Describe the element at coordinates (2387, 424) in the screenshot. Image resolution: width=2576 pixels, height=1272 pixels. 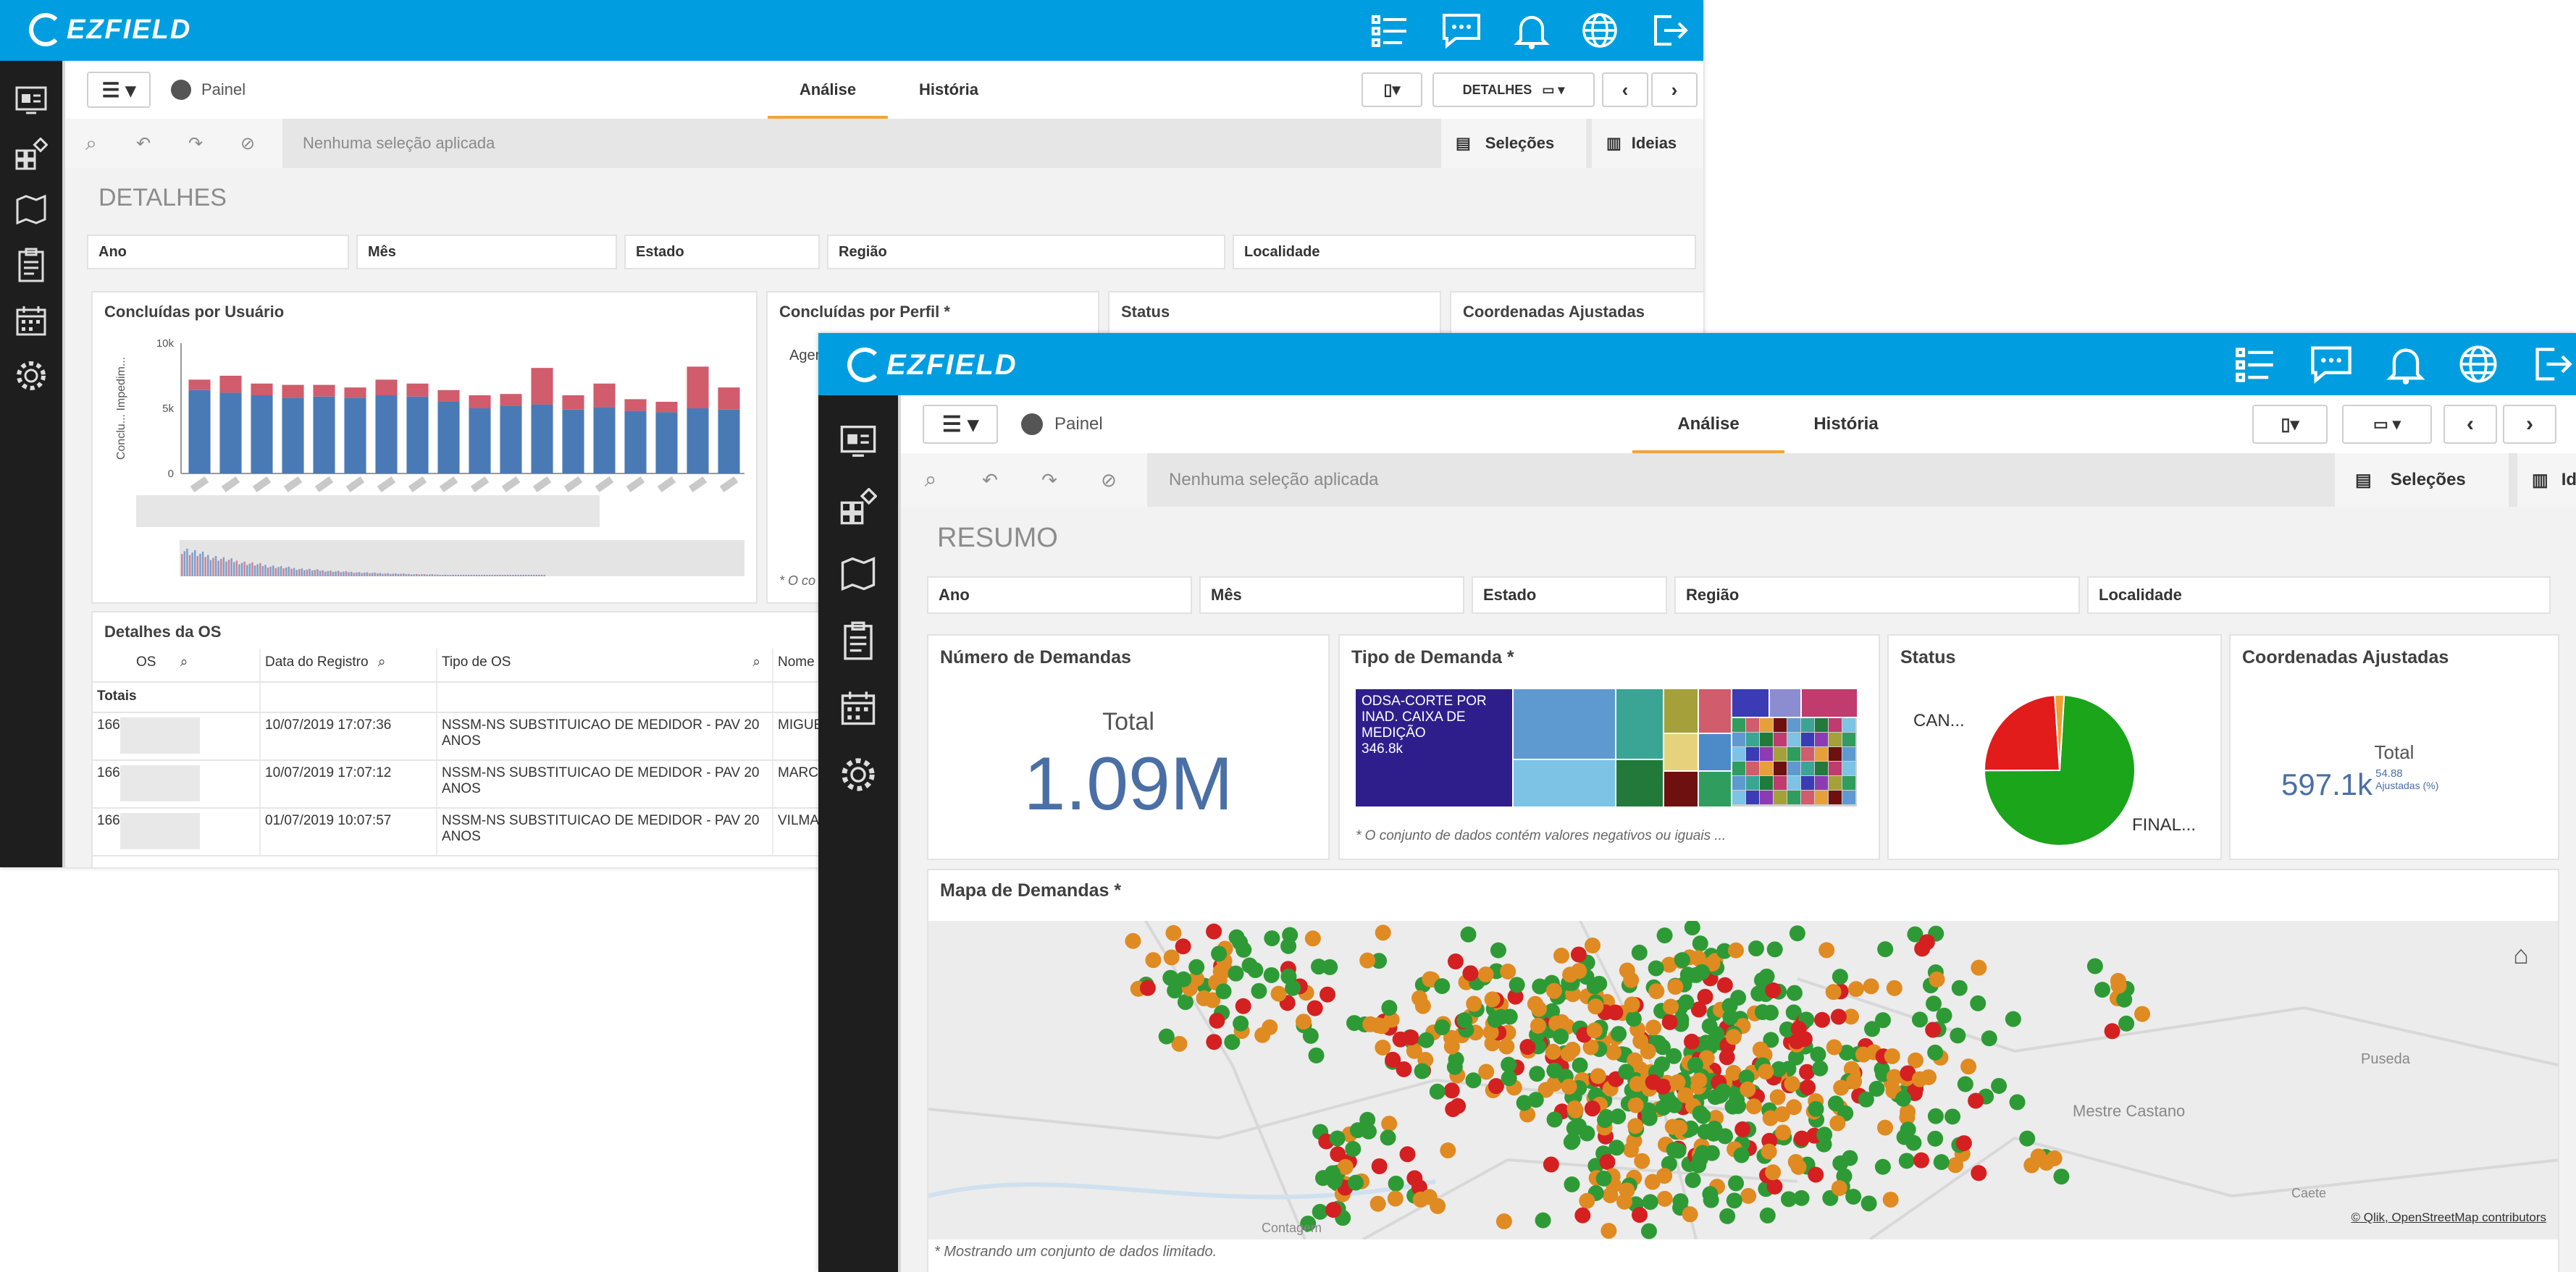
I see `sheets-button: ▭ ▾` at that location.